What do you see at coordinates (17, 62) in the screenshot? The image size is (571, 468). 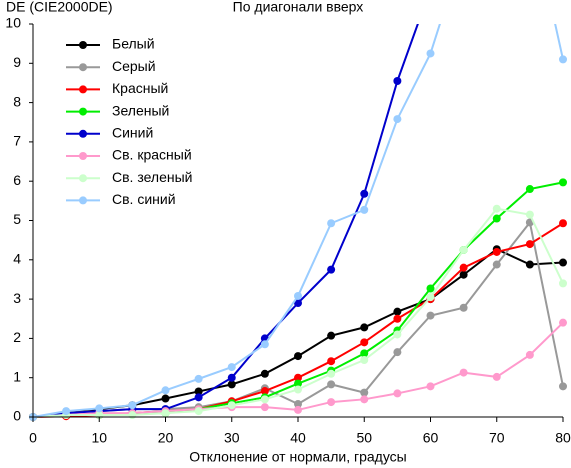 I see `y-tick-label: 9` at bounding box center [17, 62].